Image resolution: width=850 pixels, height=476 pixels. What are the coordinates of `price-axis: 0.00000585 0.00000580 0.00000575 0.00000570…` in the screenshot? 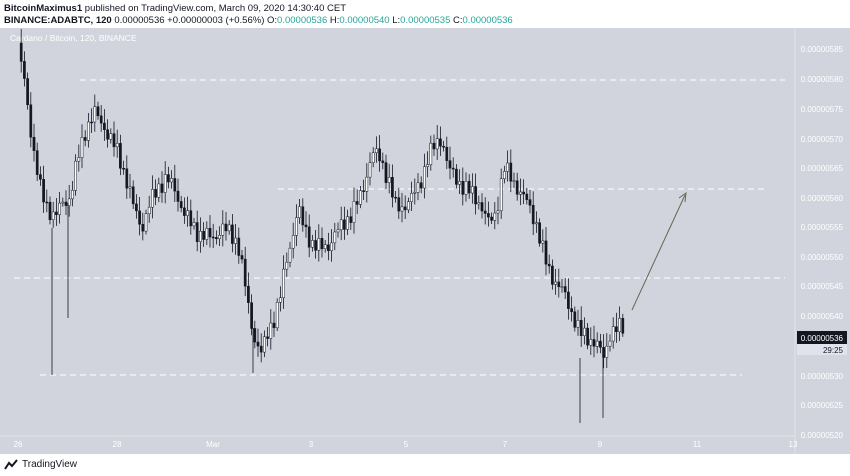 It's located at (822, 242).